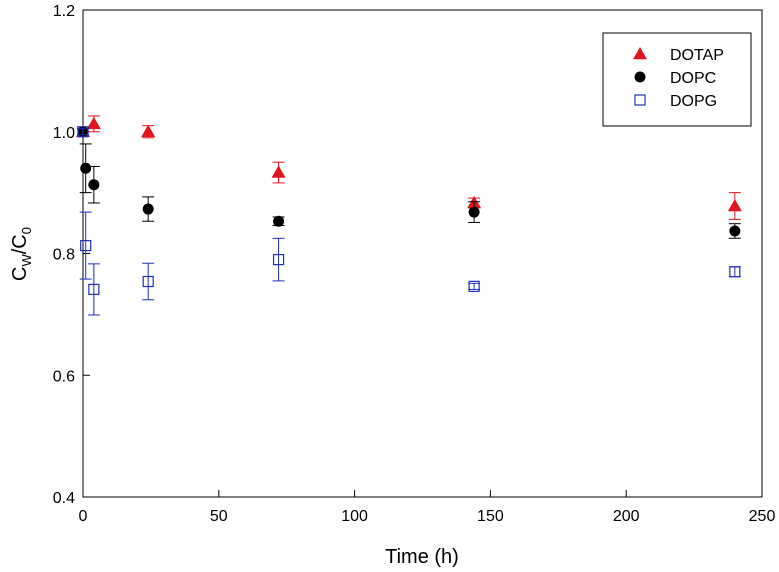 This screenshot has height=572, width=779. What do you see at coordinates (640, 77) in the screenshot?
I see `legend-marker-dopc` at bounding box center [640, 77].